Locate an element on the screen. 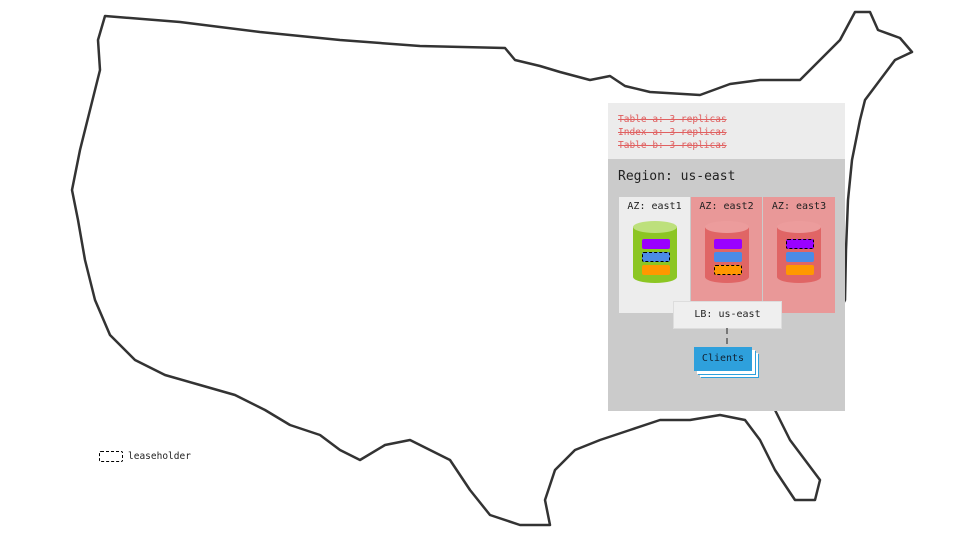  note-table-b: Table b: 3 replicas is located at coordinates (672, 145).